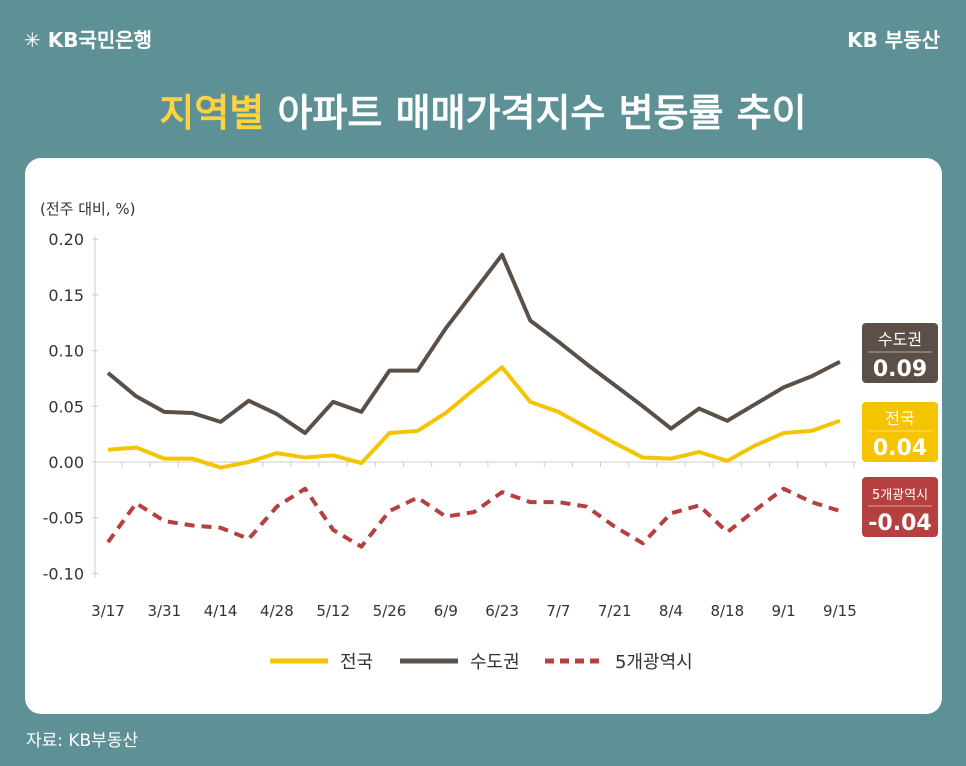 This screenshot has width=966, height=766. What do you see at coordinates (164, 611) in the screenshot?
I see `x-tick-label: 3/31` at bounding box center [164, 611].